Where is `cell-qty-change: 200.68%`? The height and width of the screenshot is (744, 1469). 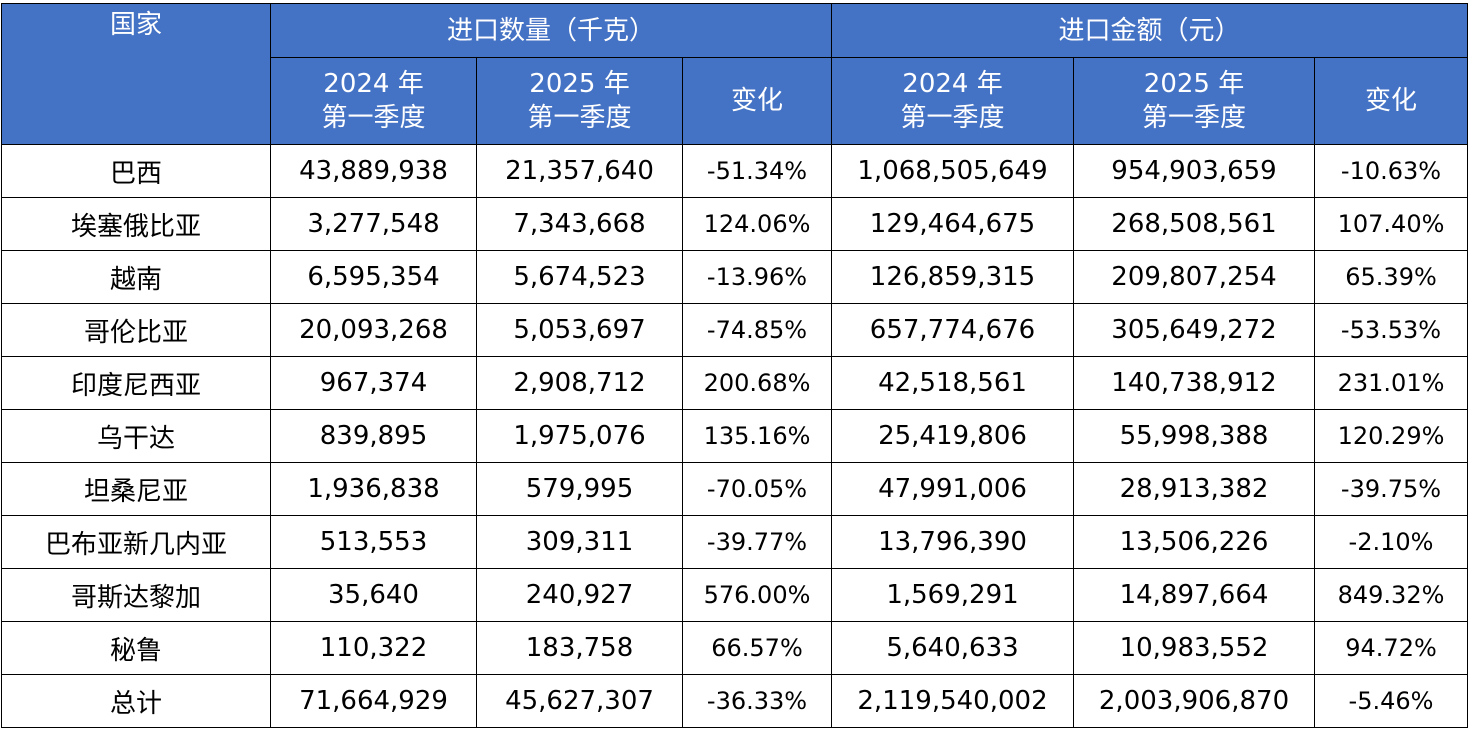 cell-qty-change: 200.68% is located at coordinates (757, 383).